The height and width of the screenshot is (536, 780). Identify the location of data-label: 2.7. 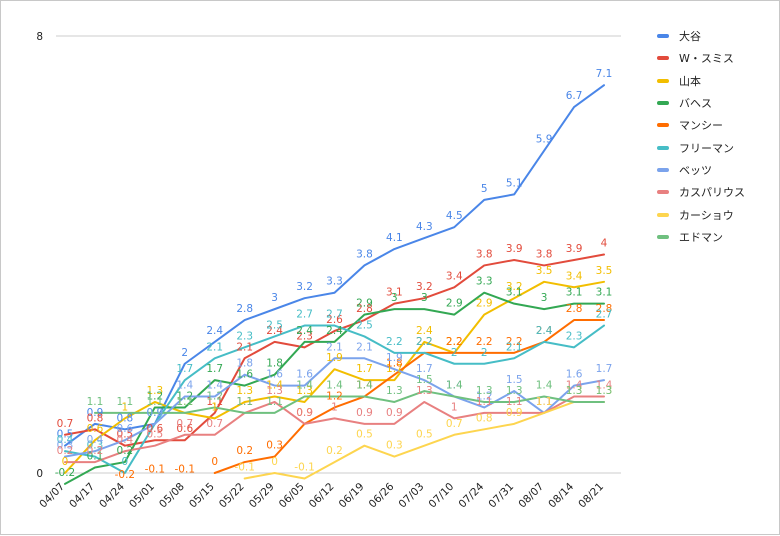
(604, 315).